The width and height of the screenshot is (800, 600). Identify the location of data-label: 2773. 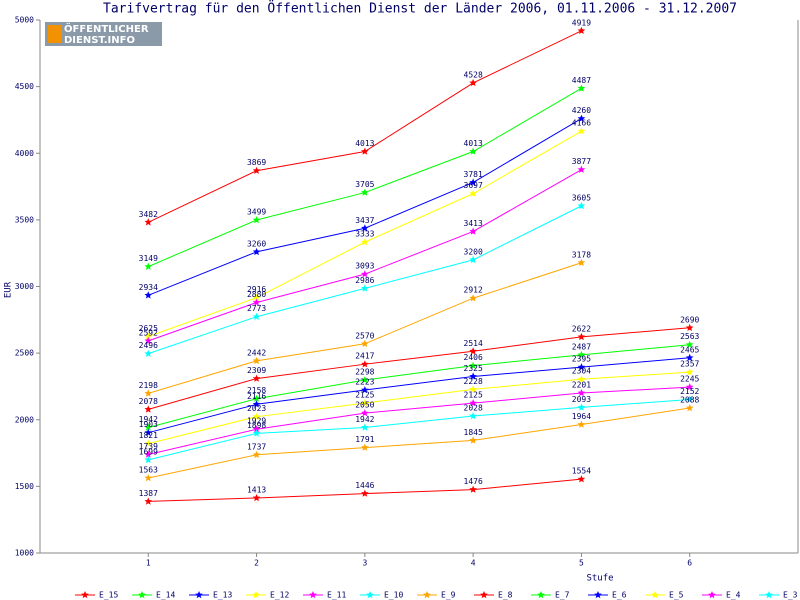
(256, 308).